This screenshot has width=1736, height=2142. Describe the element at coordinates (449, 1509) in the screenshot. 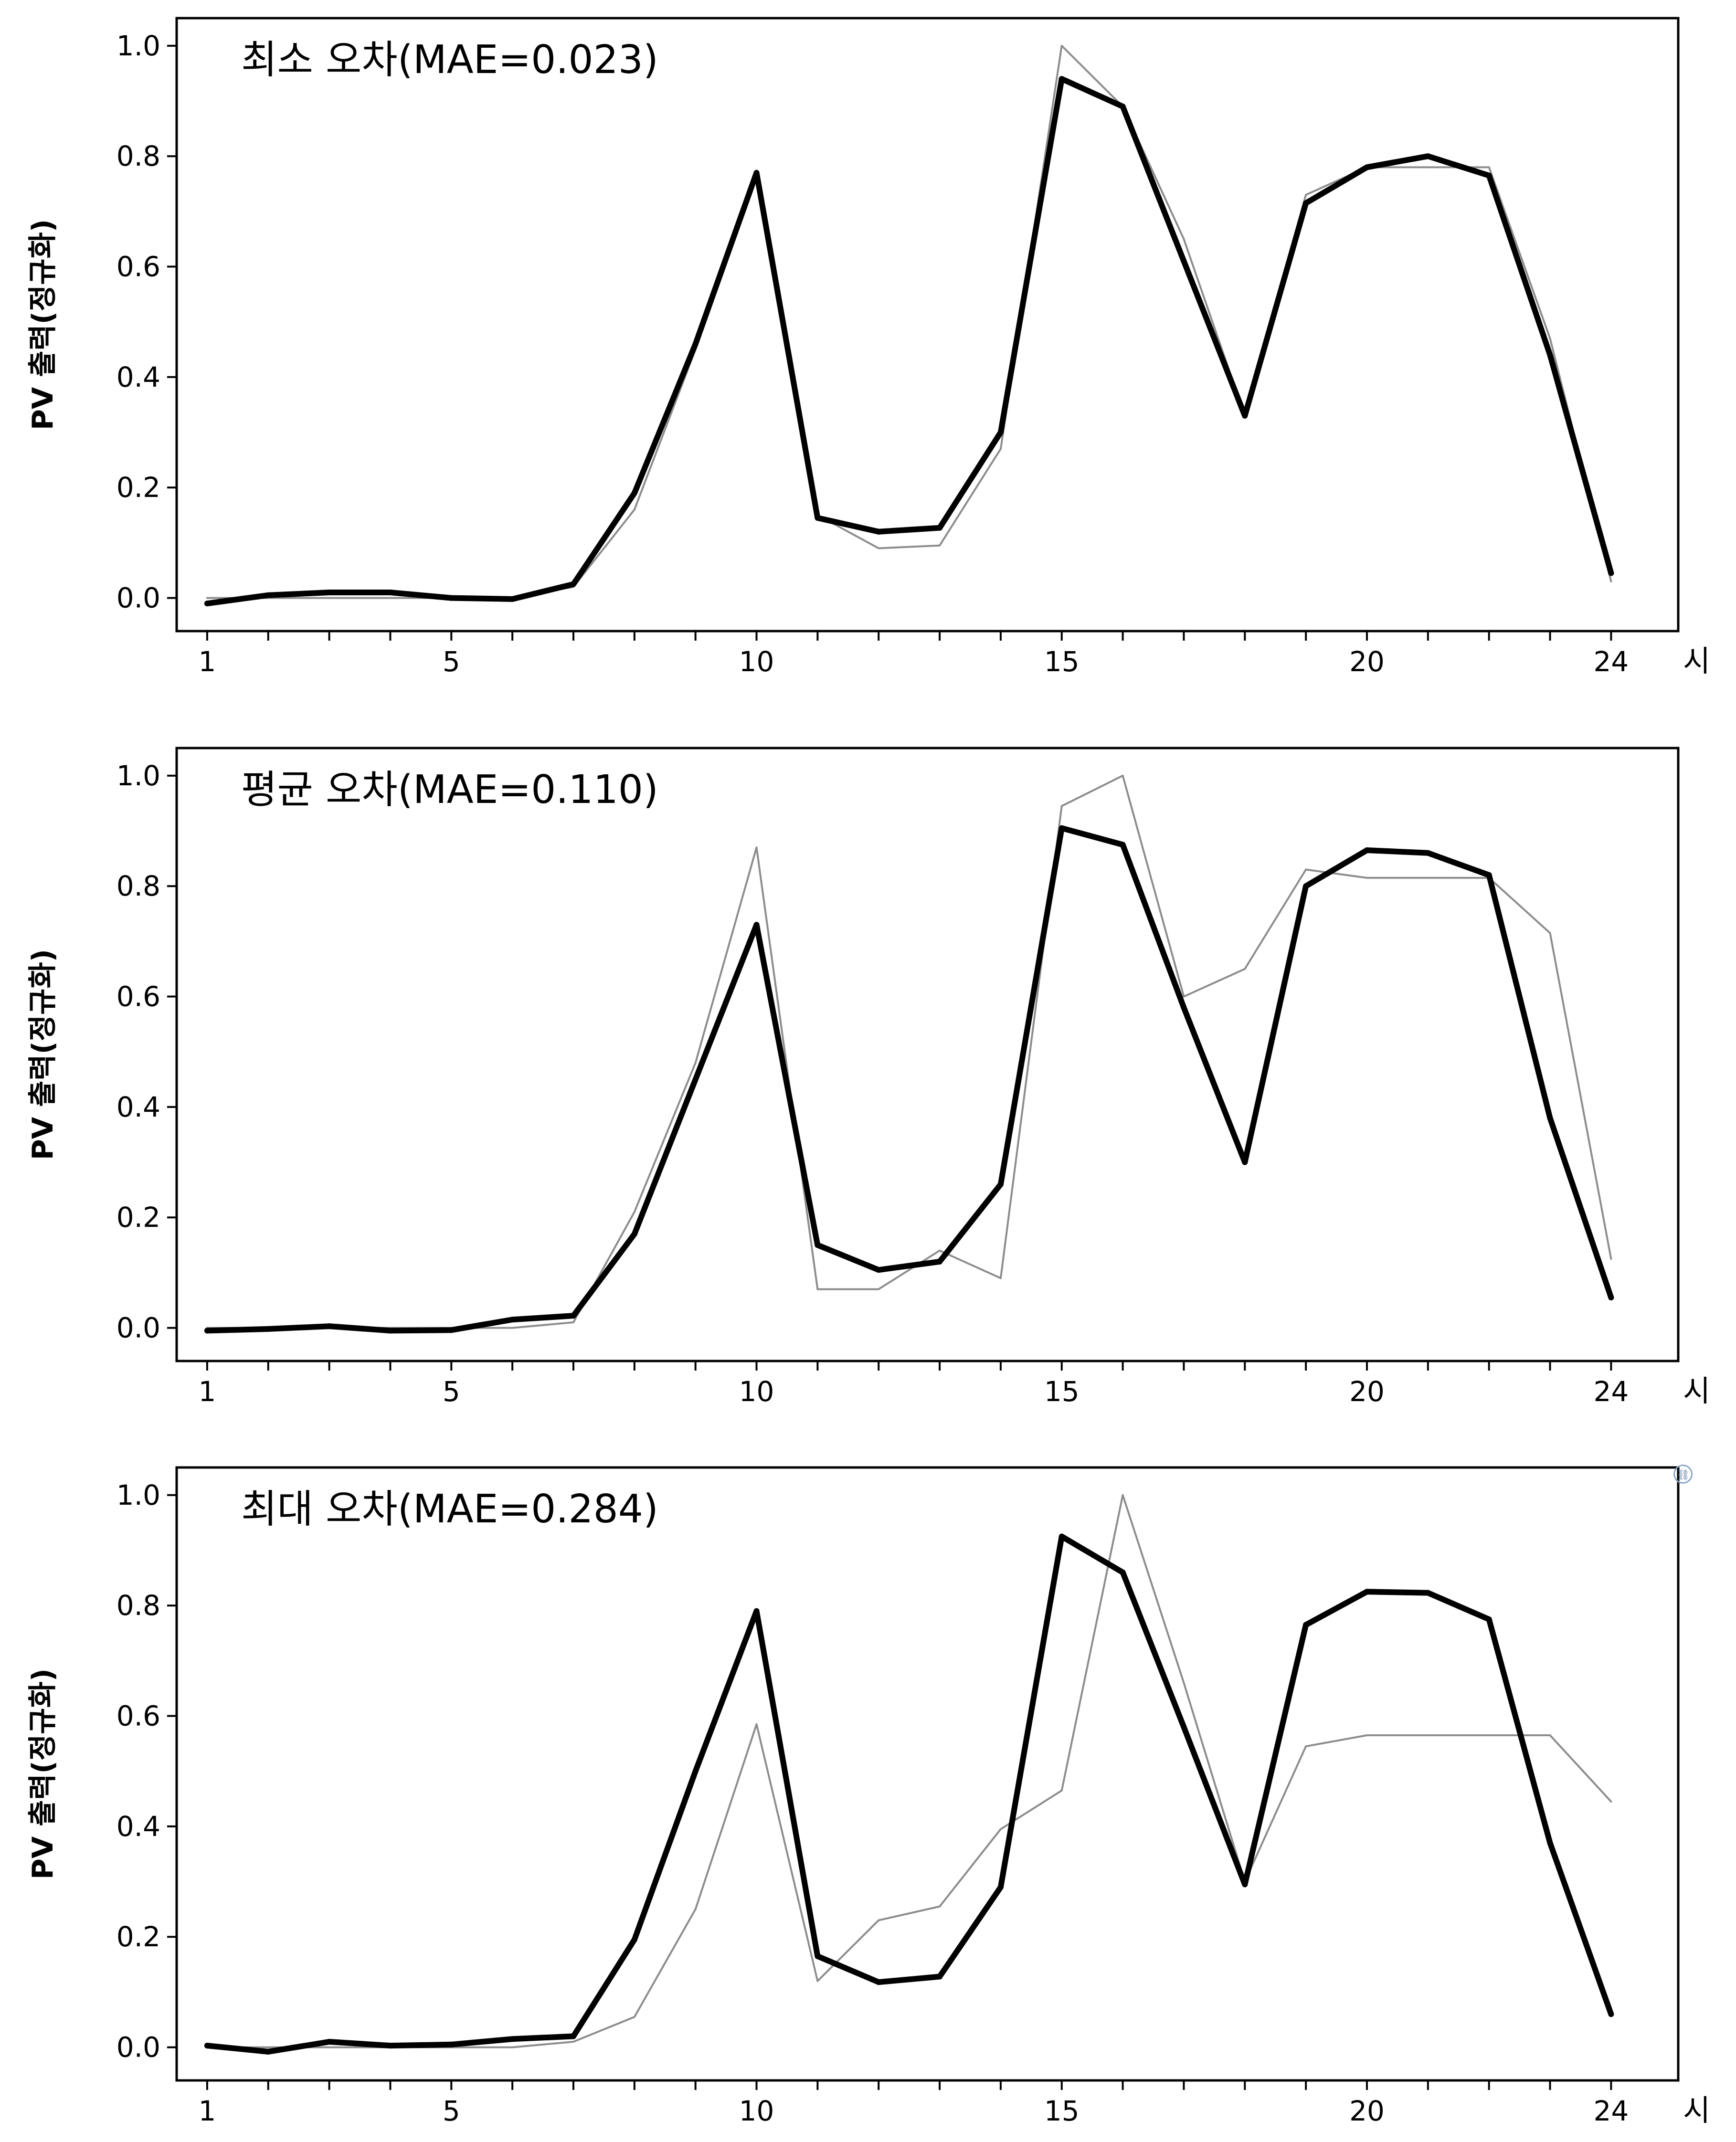

I see `chart-annotation: 최대 오차(MAE=0.284)` at that location.